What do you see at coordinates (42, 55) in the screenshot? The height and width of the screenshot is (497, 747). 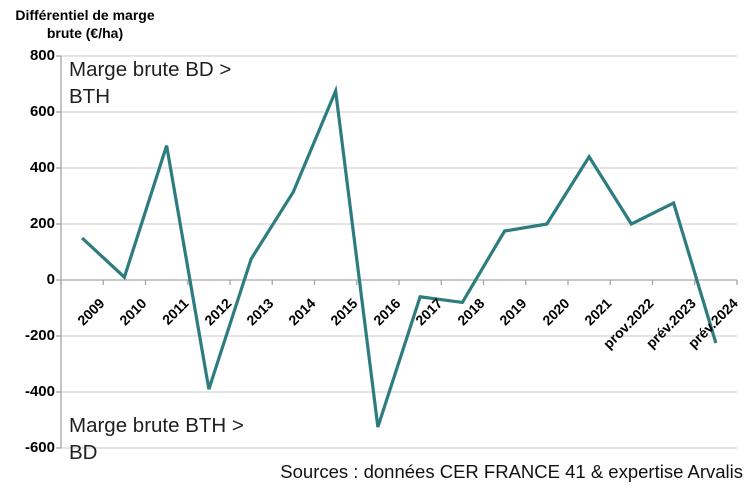 I see `y-axis-label: 800` at bounding box center [42, 55].